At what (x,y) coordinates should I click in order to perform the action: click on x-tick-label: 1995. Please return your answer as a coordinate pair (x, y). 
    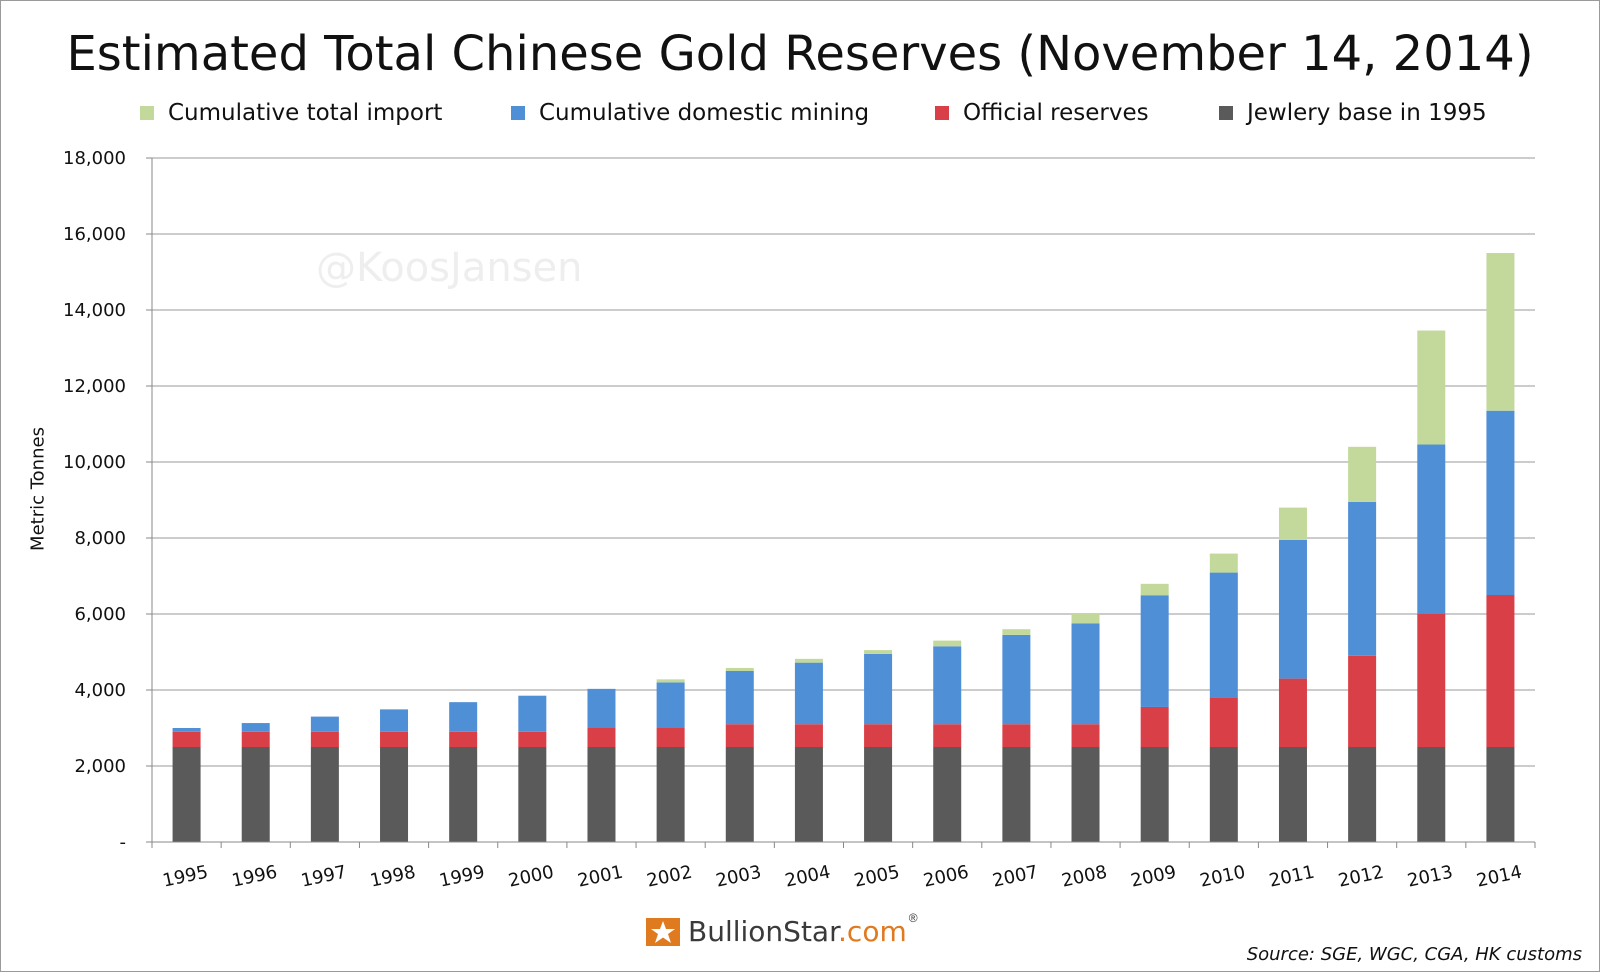
    Looking at the image, I should click on (185, 877).